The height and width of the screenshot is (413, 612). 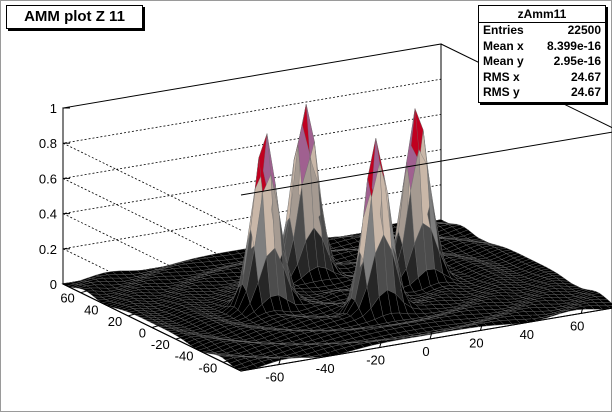 What do you see at coordinates (274, 377) in the screenshot?
I see `x-tick-label: -60` at bounding box center [274, 377].